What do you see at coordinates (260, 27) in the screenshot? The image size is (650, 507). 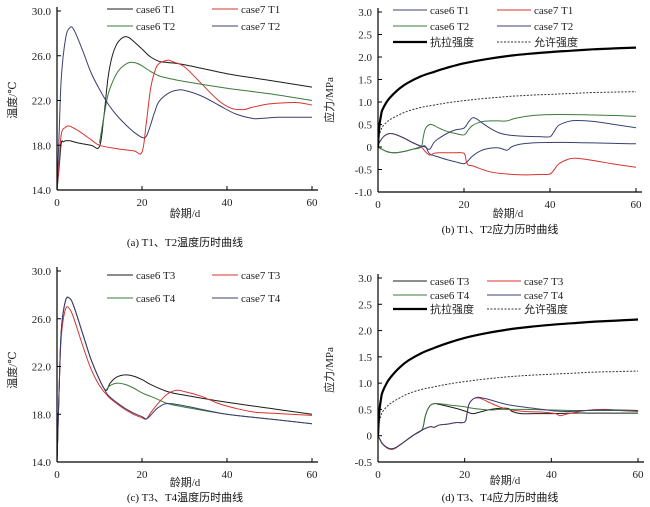 I see `legend-label-a: case7 T2` at bounding box center [260, 27].